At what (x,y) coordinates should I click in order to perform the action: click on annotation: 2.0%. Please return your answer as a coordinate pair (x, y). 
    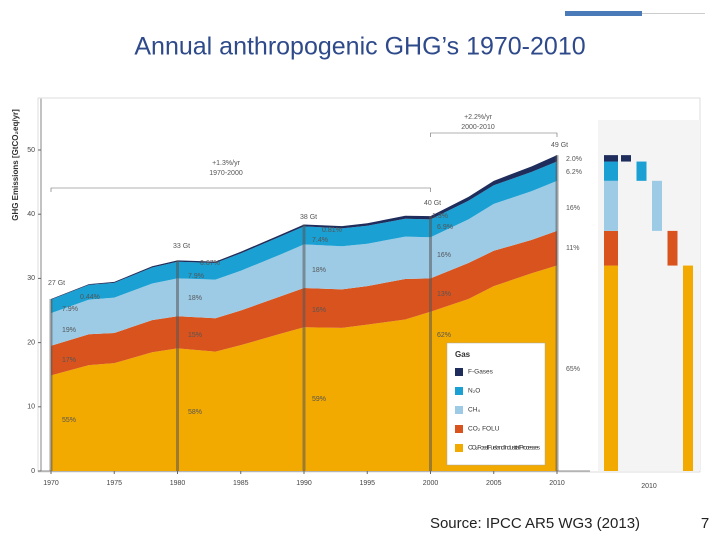
    Looking at the image, I should click on (574, 159).